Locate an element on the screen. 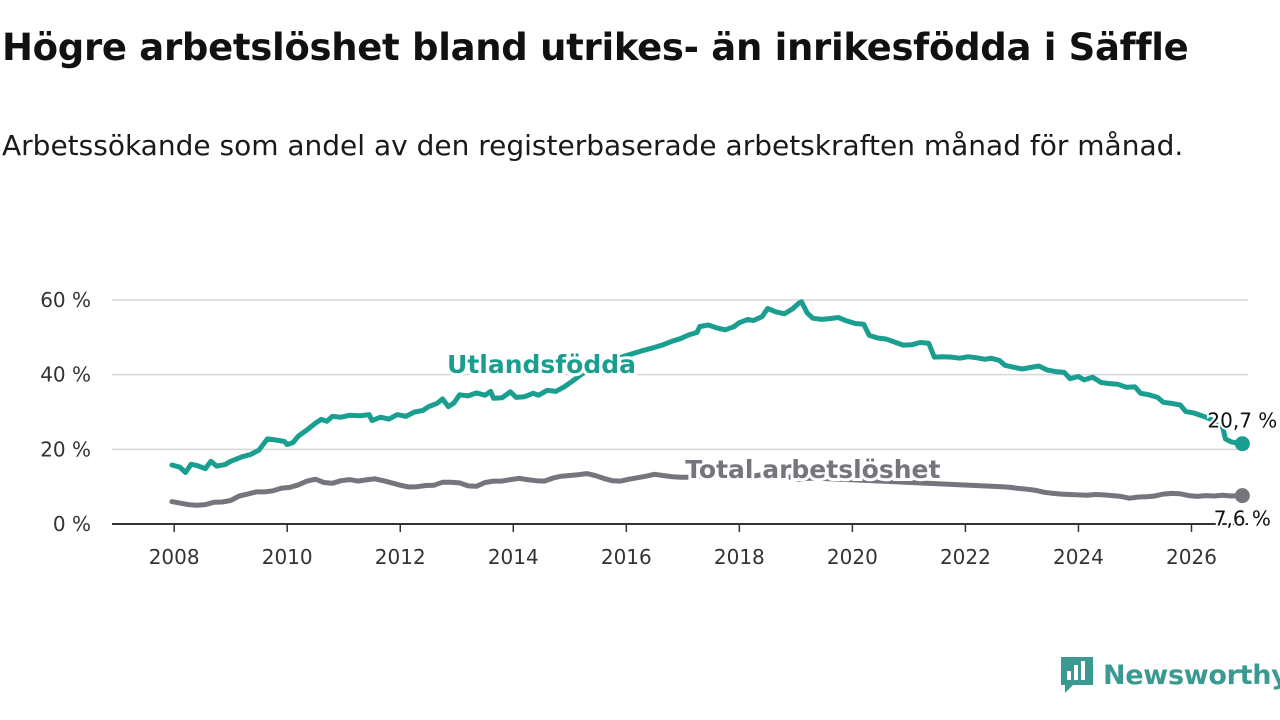 This screenshot has height=720, width=1280. series-label: Total arbetslöshet is located at coordinates (812, 469).